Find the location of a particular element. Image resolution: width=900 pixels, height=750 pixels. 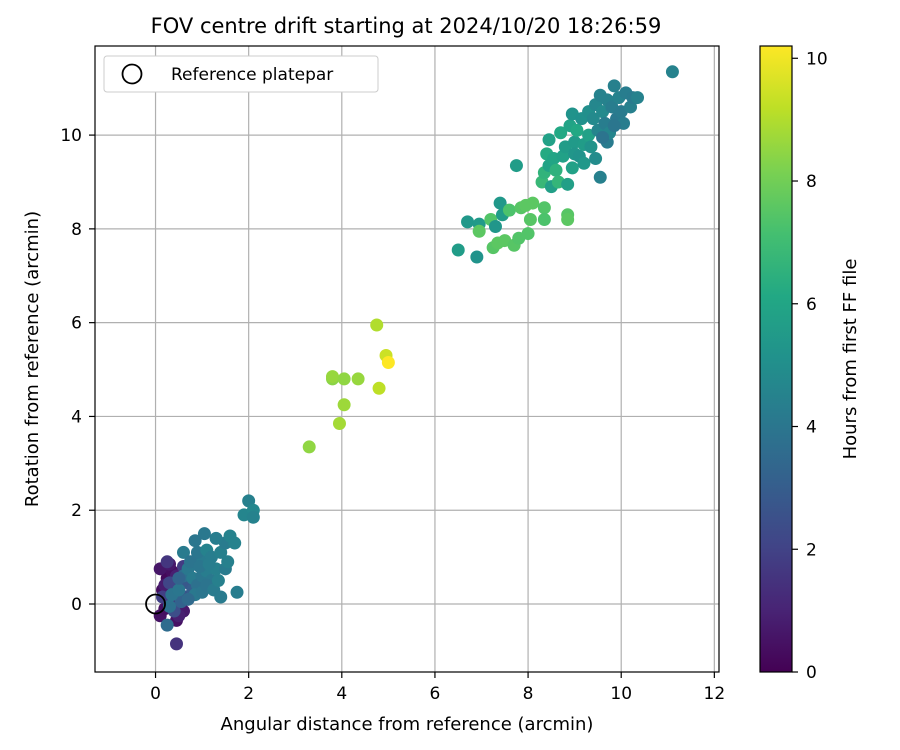

colorbar-ticks: 0 2 4 6 8 10 is located at coordinates (810, 366).